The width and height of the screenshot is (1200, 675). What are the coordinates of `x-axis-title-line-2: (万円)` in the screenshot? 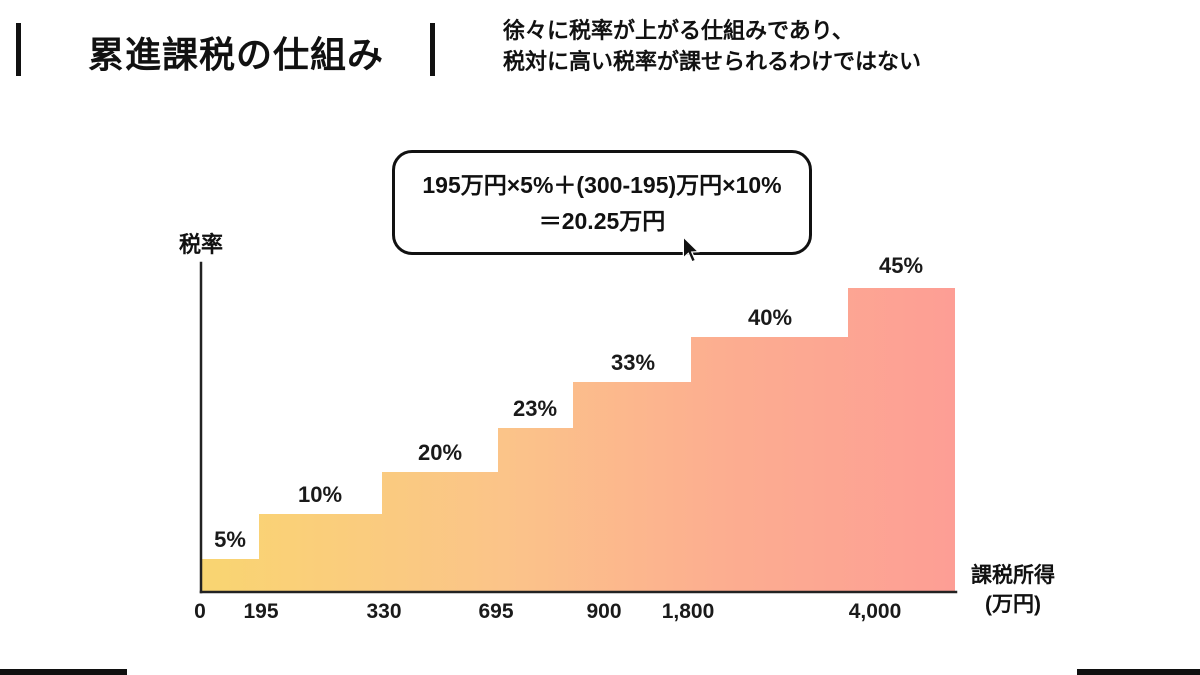 It's located at (1013, 604).